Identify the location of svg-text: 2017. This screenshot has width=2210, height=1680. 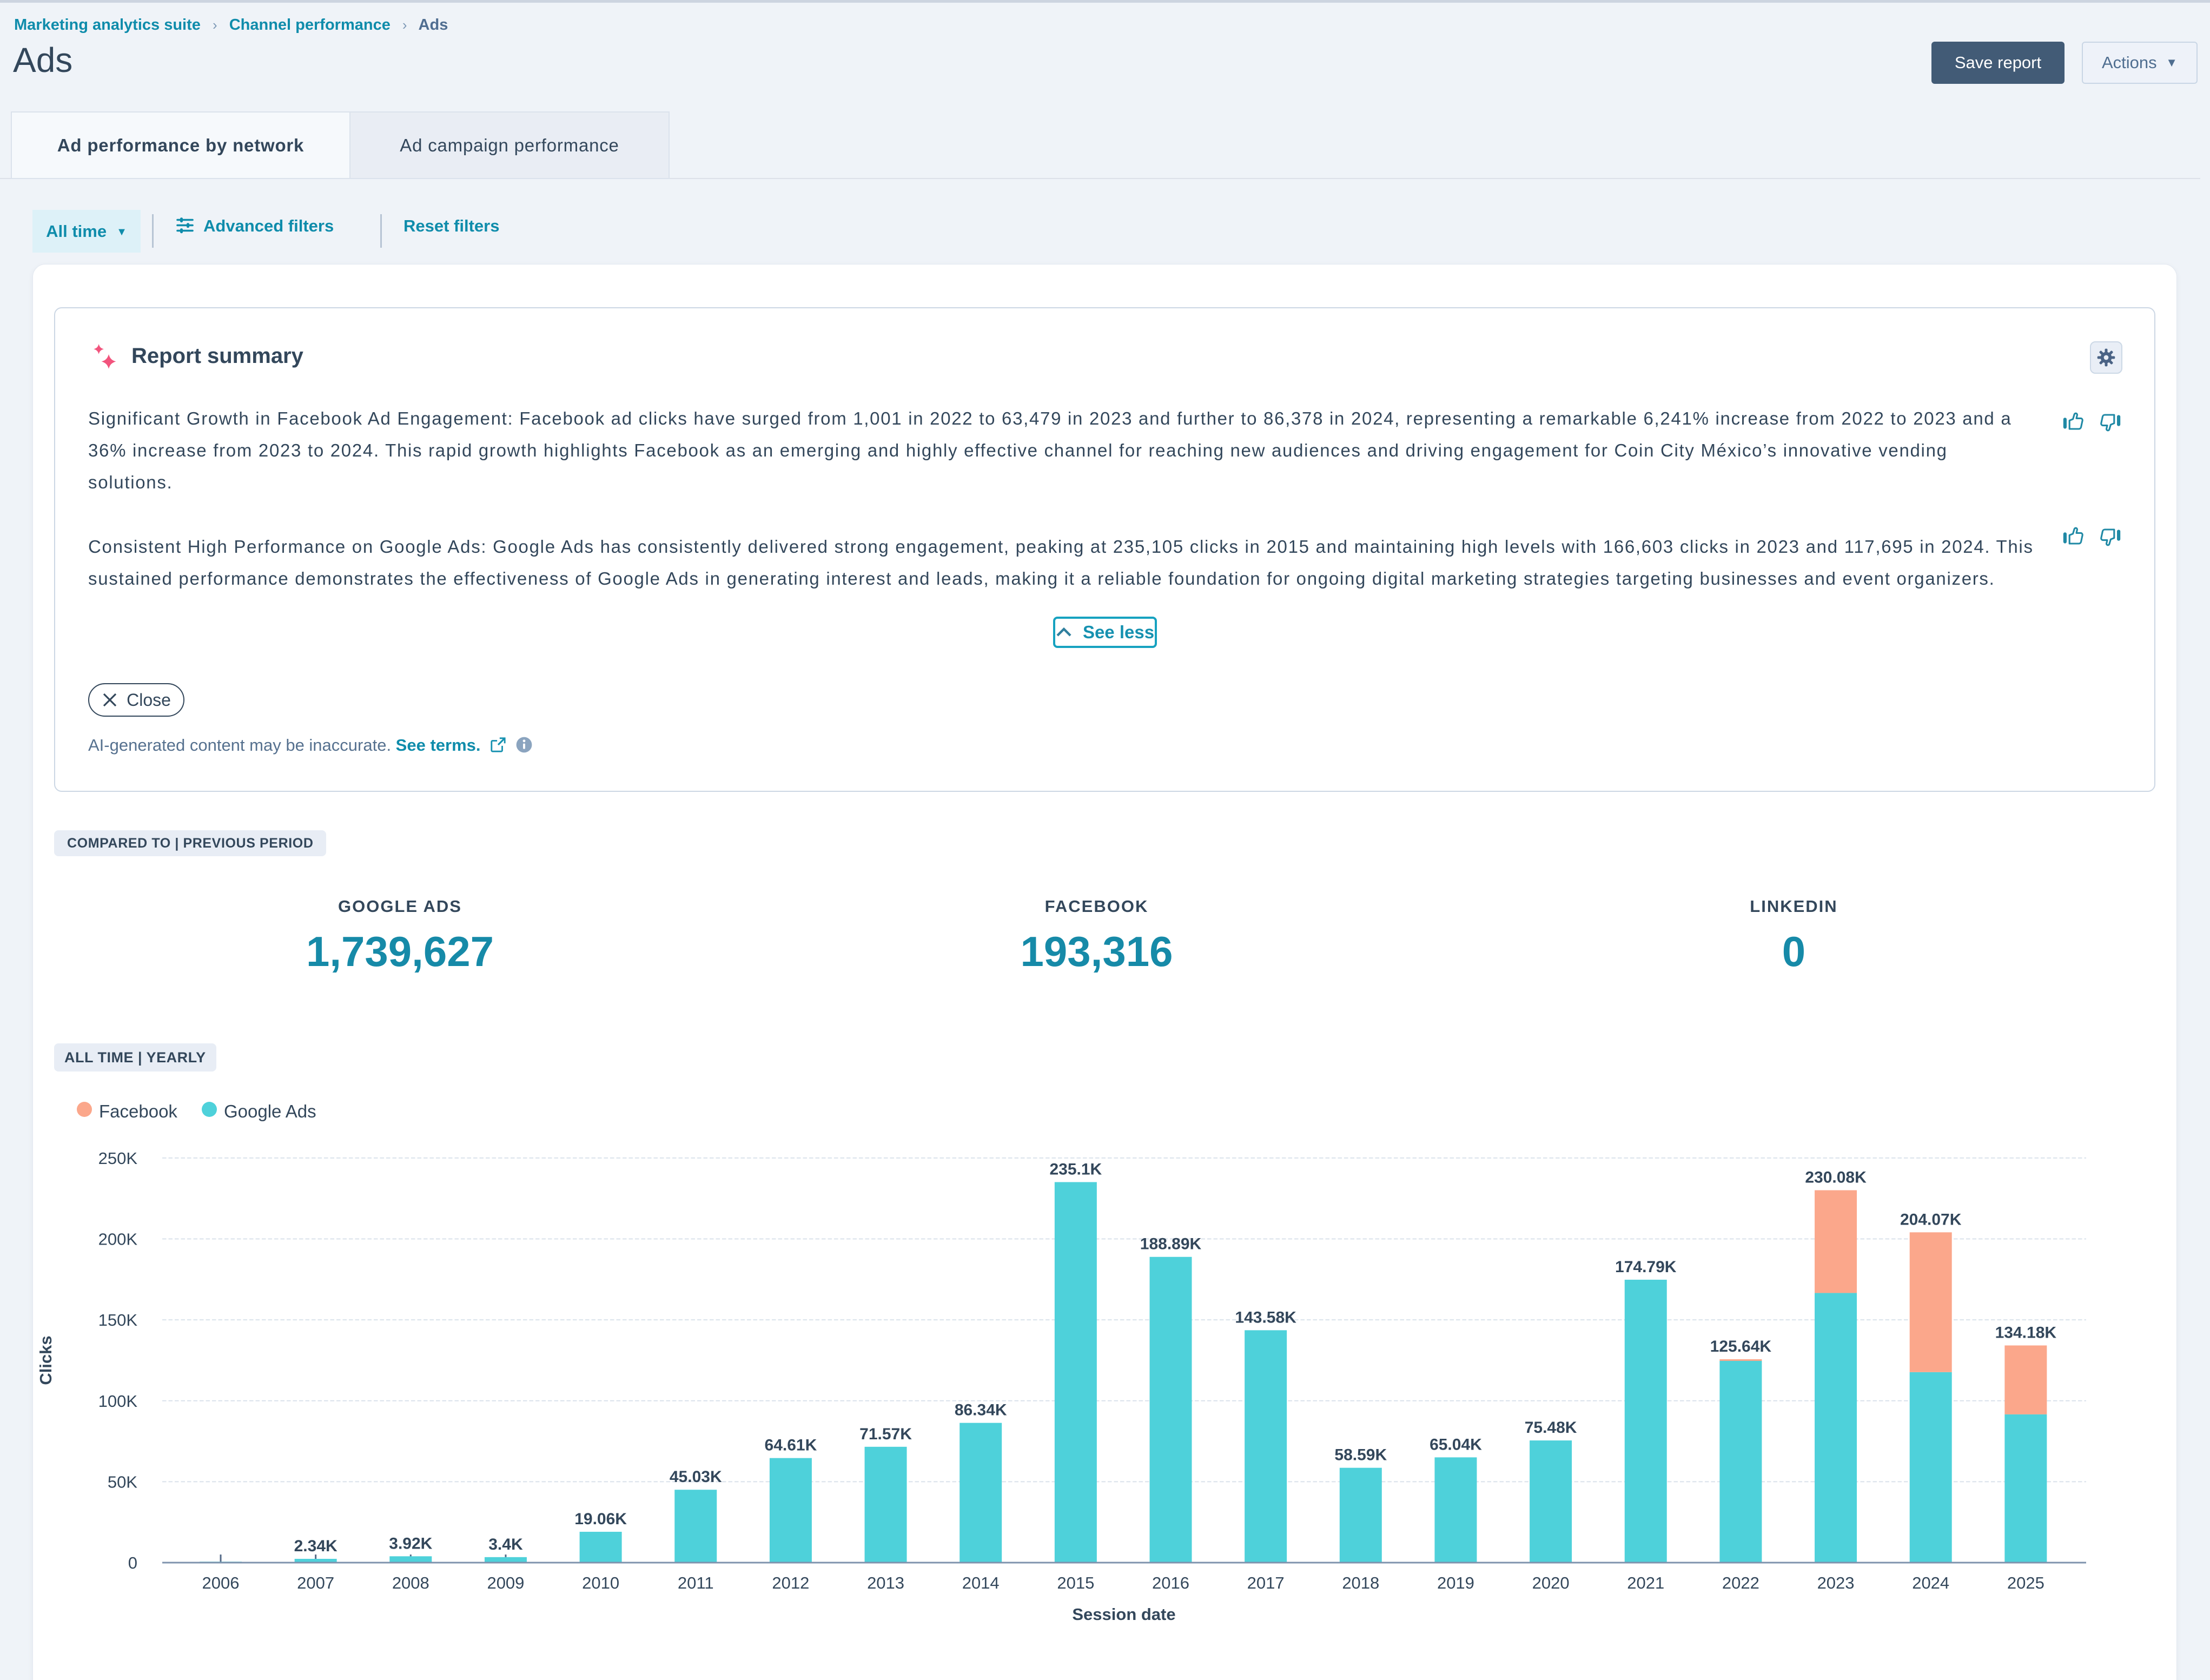
(1266, 1583).